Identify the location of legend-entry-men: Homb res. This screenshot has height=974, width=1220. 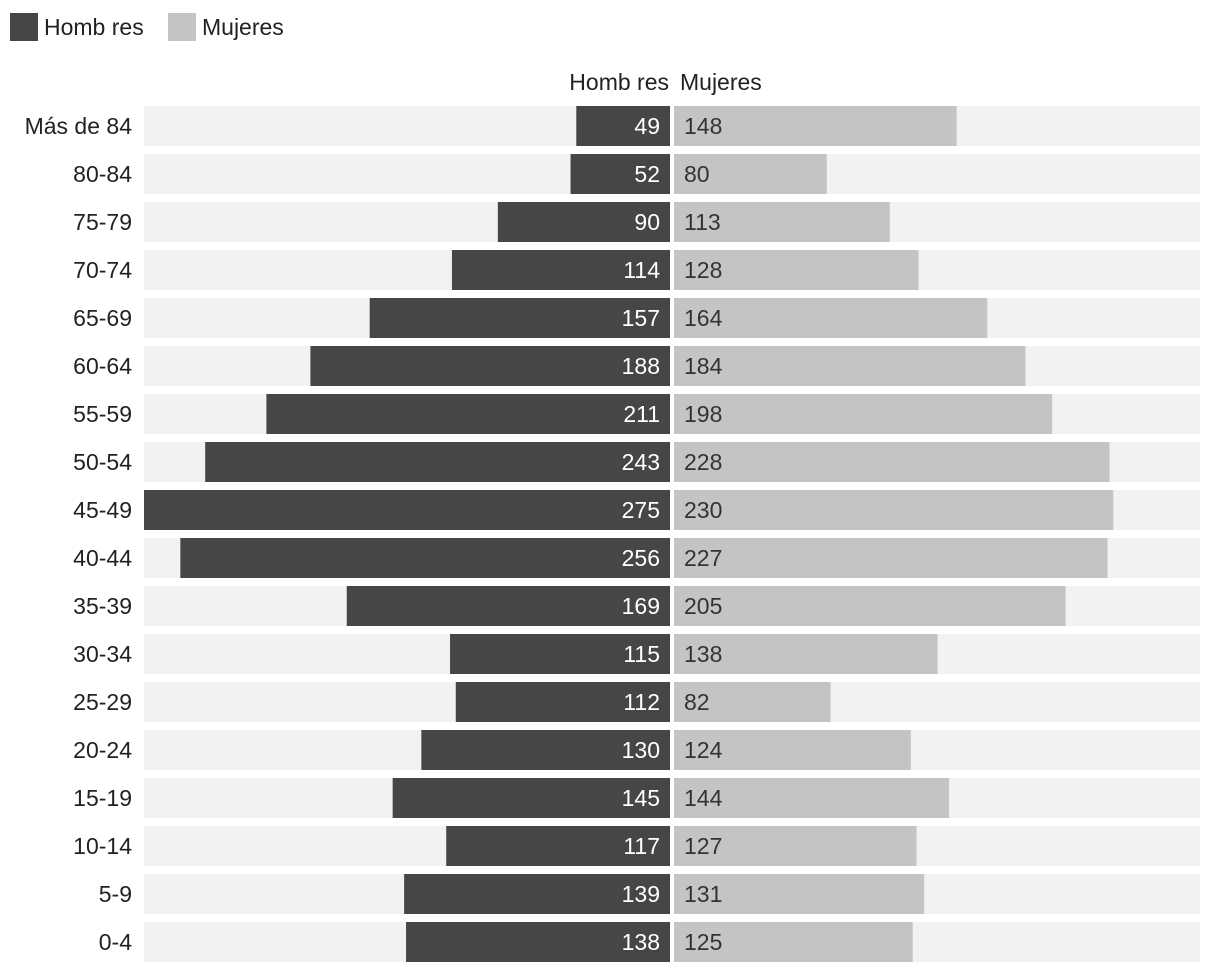
(77, 27).